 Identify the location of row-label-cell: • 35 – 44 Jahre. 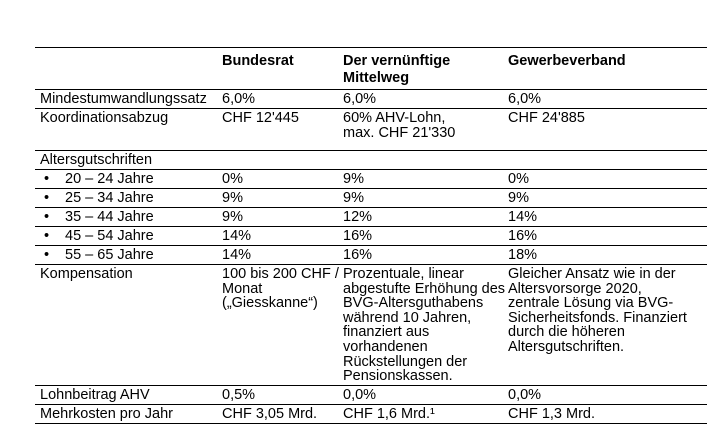
(126, 217).